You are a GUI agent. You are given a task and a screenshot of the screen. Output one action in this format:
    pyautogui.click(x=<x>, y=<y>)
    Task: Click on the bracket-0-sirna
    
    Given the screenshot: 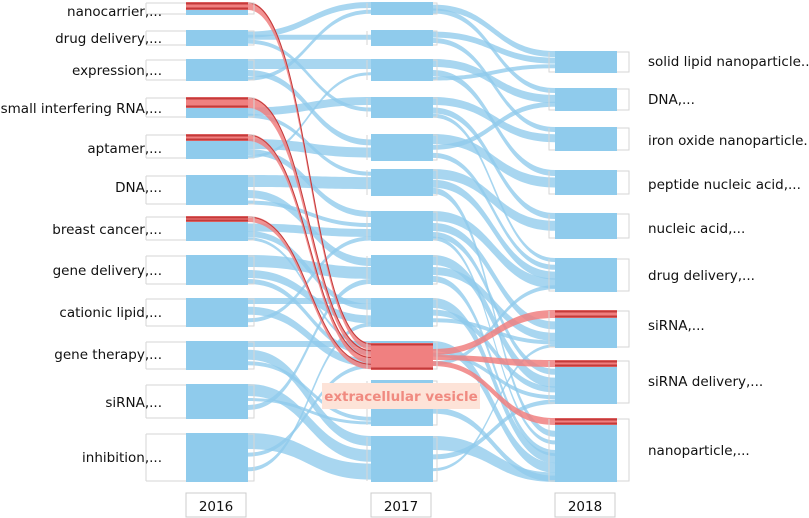 What is the action you would take?
    pyautogui.click(x=200, y=401)
    